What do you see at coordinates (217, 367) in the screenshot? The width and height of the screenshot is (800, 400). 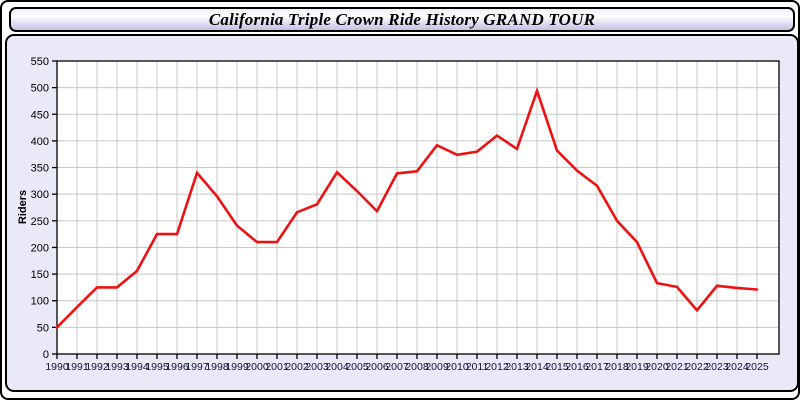 I see `x-tick-label: 1998` at bounding box center [217, 367].